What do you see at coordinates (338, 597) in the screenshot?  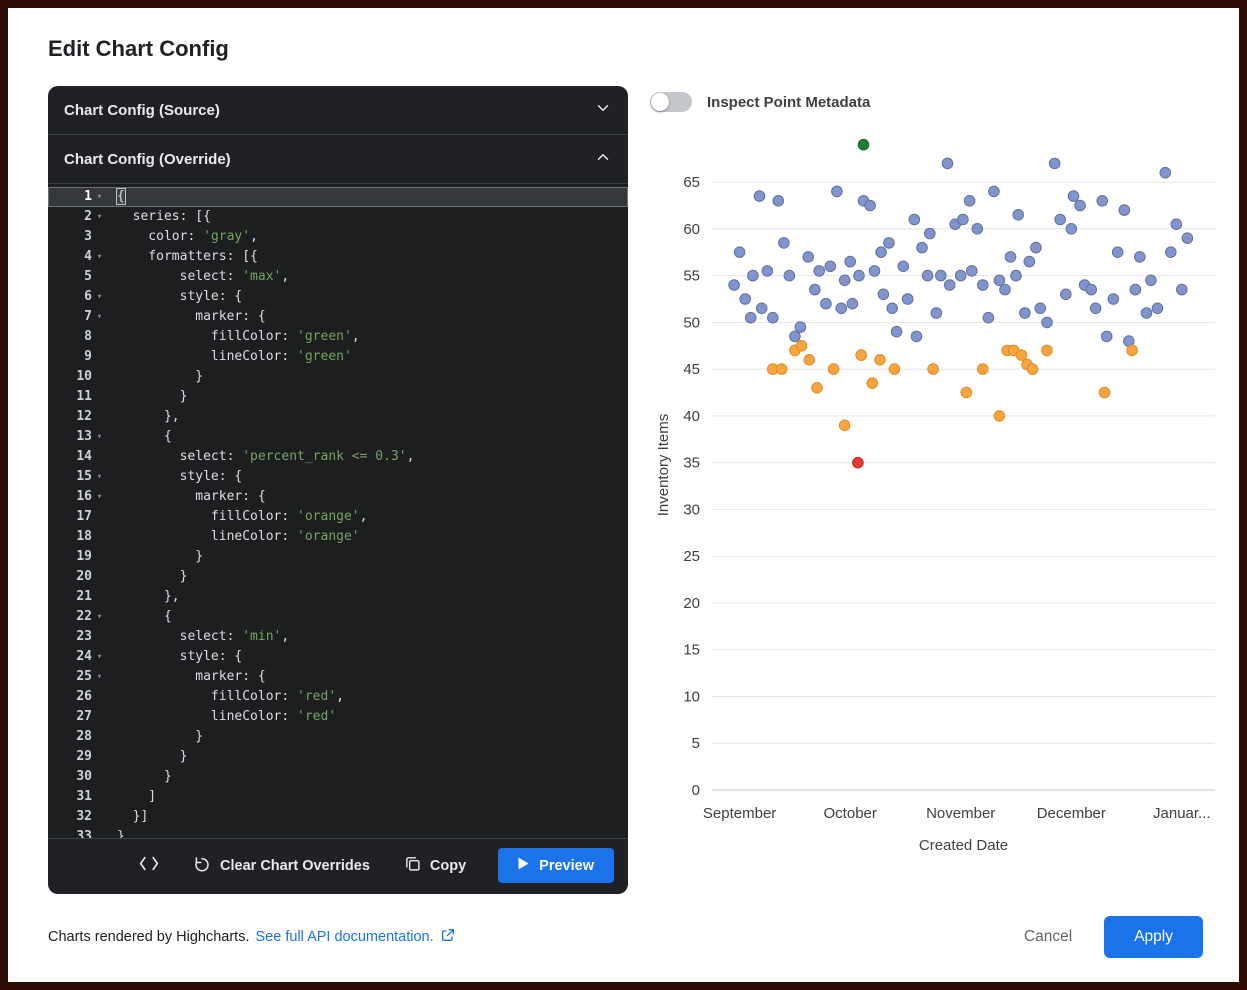 I see `code-line-21: 21 },` at bounding box center [338, 597].